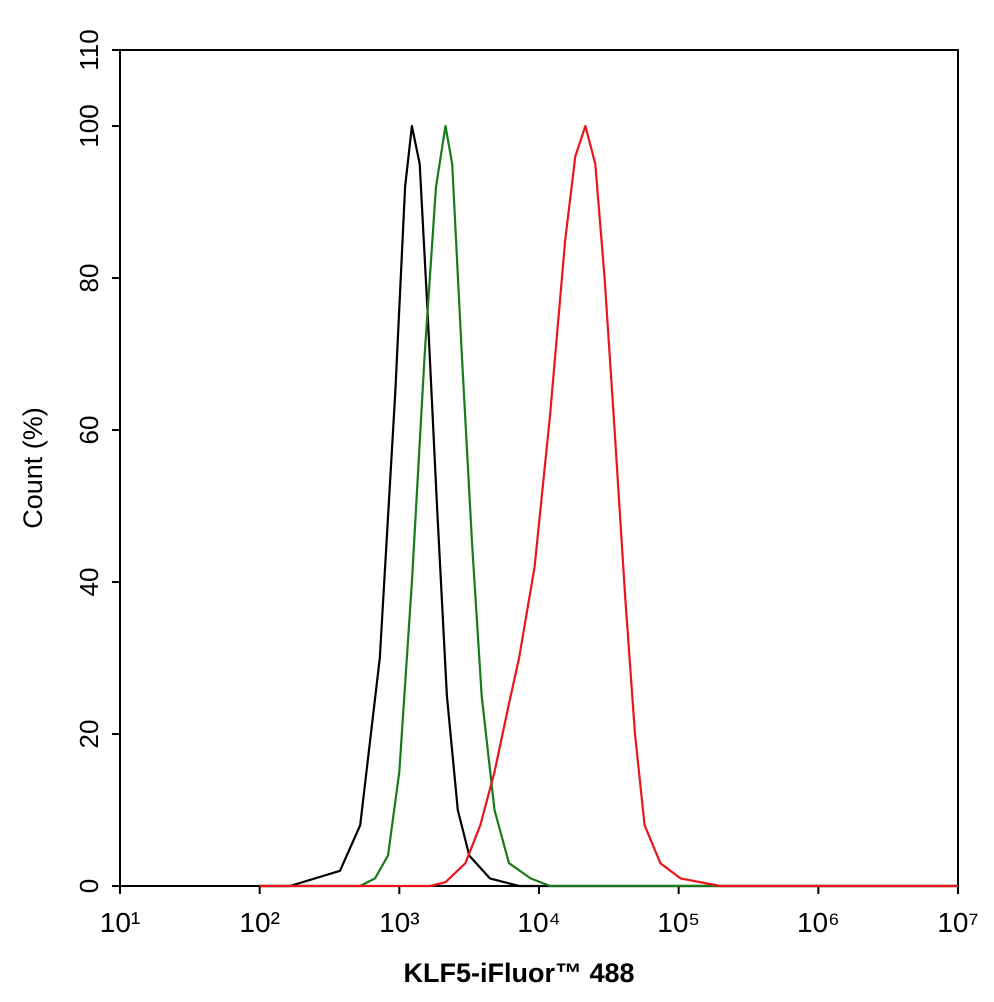  Describe the element at coordinates (957, 922) in the screenshot. I see `x-tick-label: 10⁷` at that location.